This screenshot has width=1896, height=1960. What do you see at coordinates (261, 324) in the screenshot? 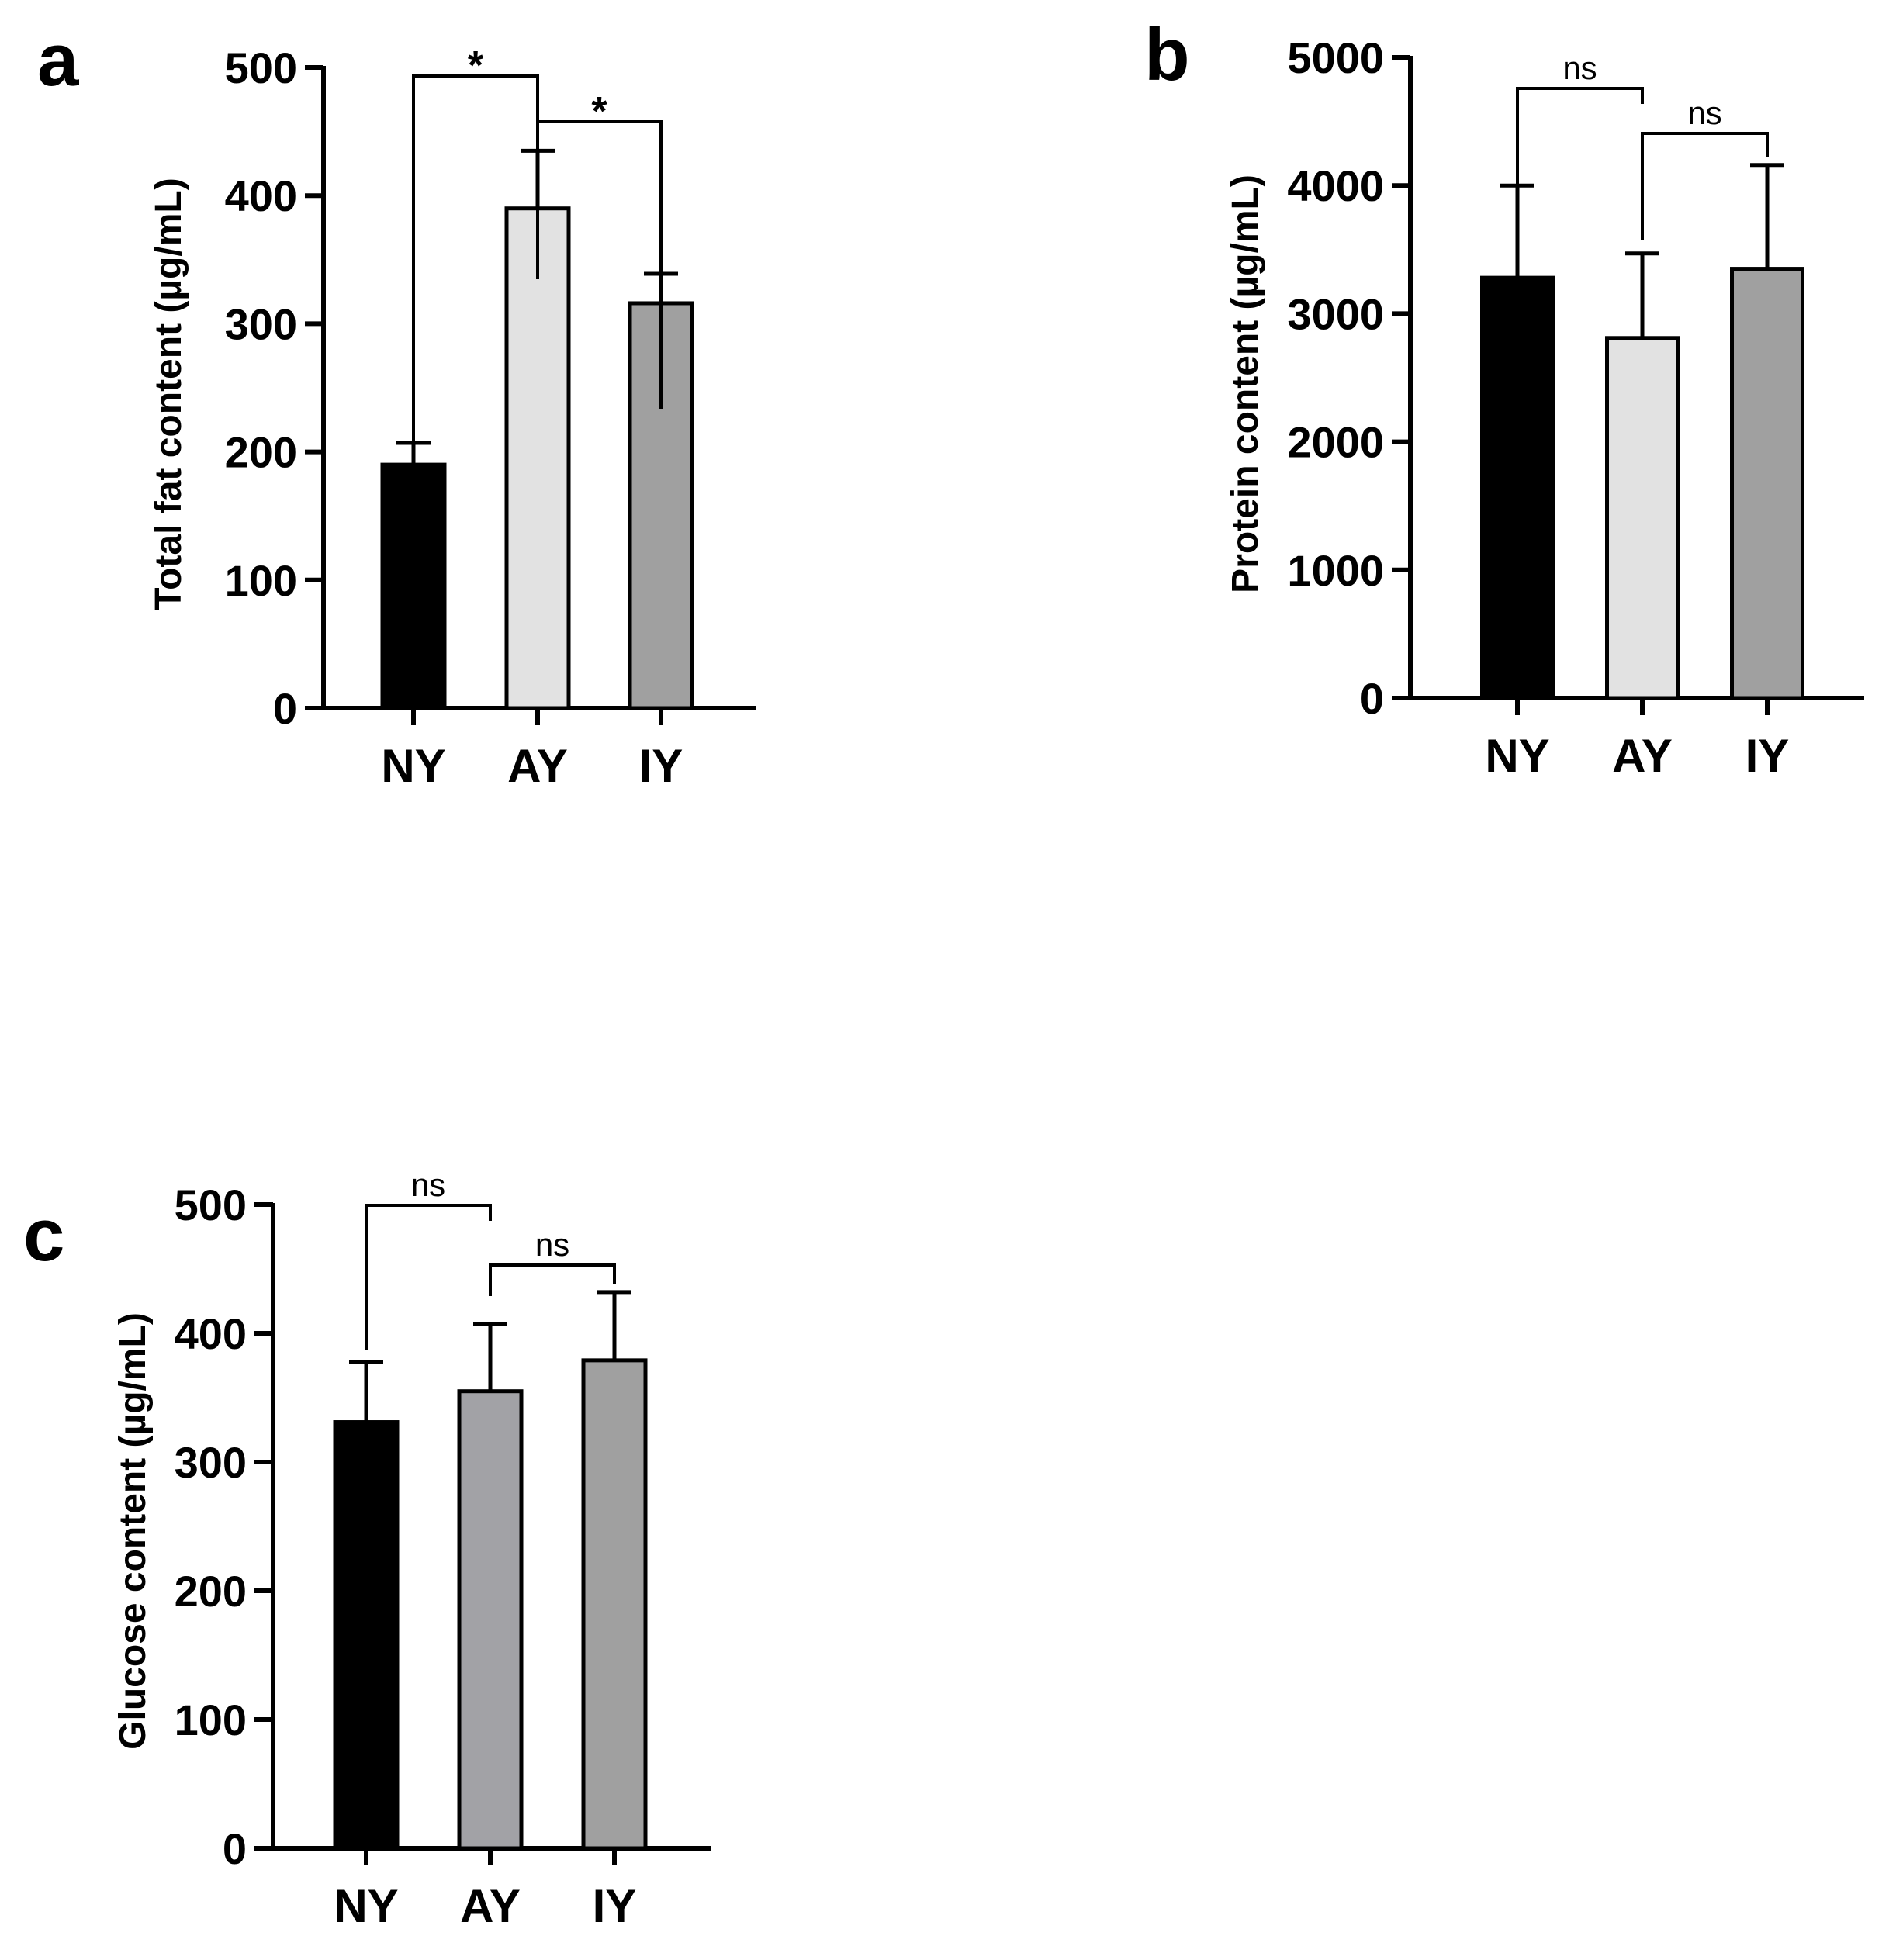
I see `panel-a-y-tick-label: 300` at bounding box center [261, 324].